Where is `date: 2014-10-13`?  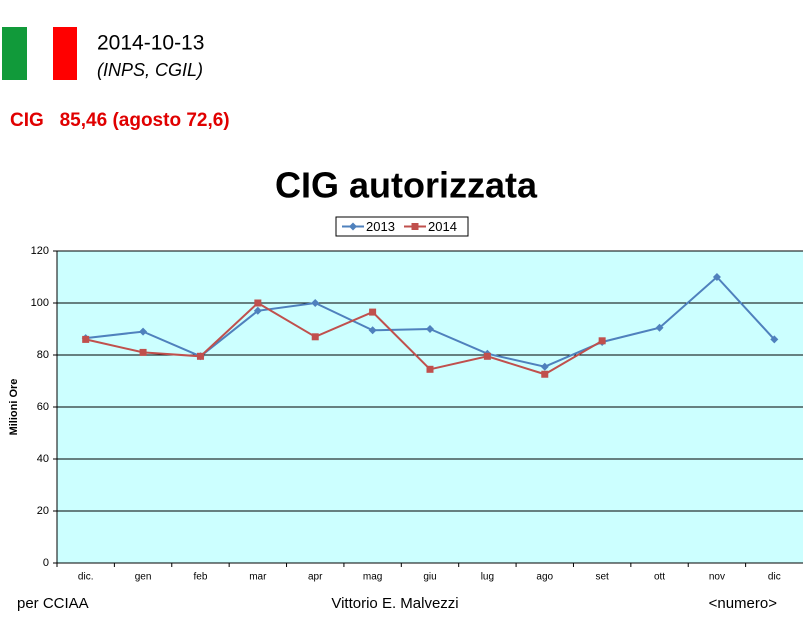 date: 2014-10-13 is located at coordinates (150, 43).